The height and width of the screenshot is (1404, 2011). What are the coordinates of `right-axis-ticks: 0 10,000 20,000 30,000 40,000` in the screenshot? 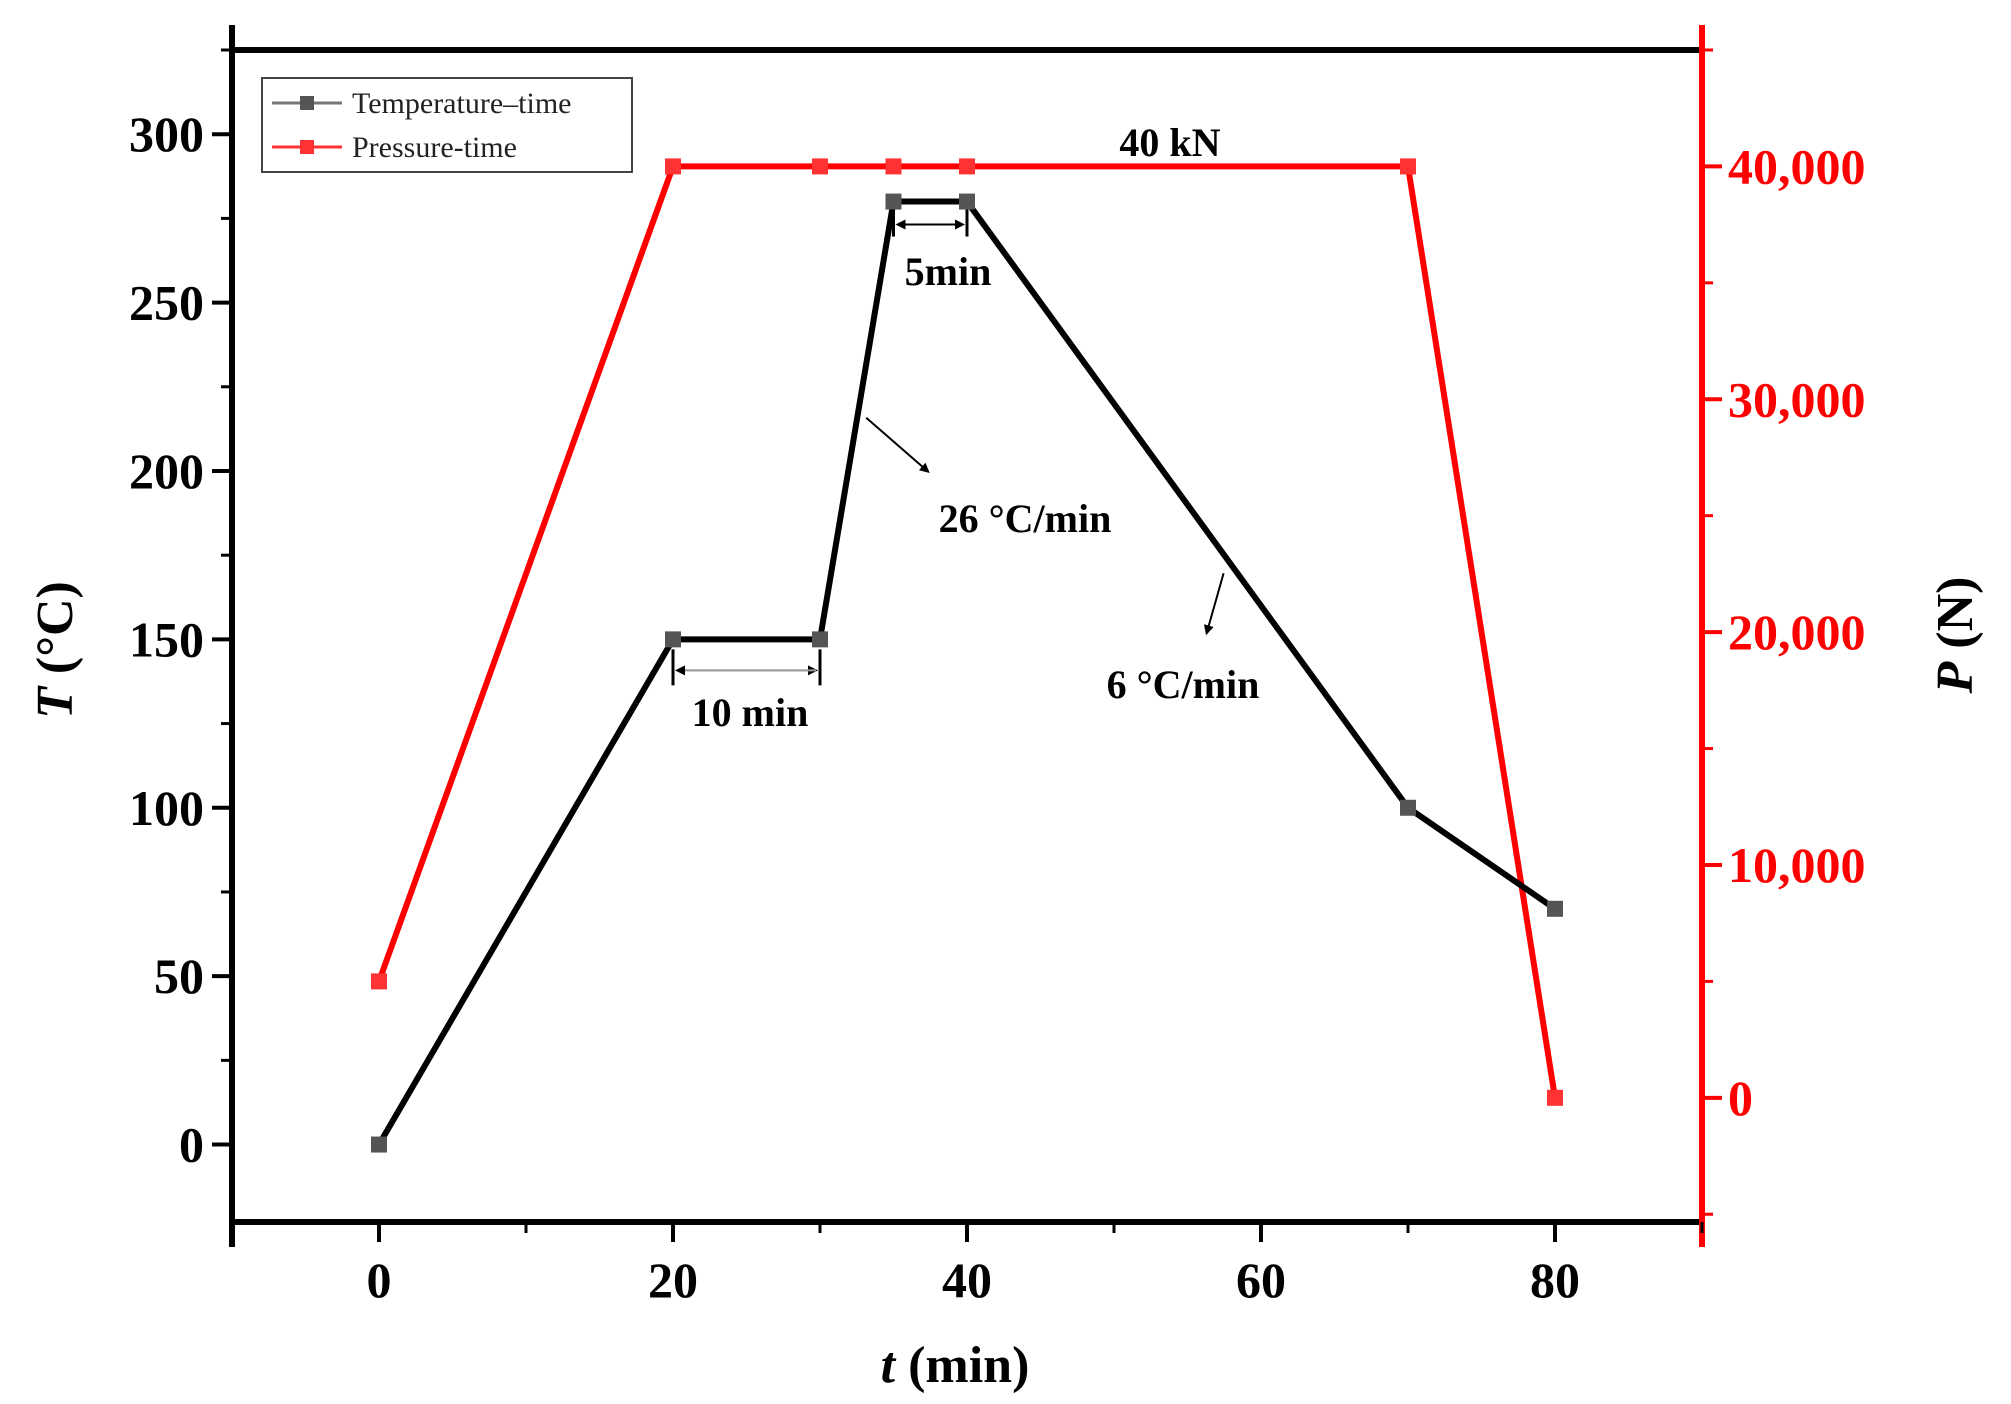 It's located at (1784, 632).